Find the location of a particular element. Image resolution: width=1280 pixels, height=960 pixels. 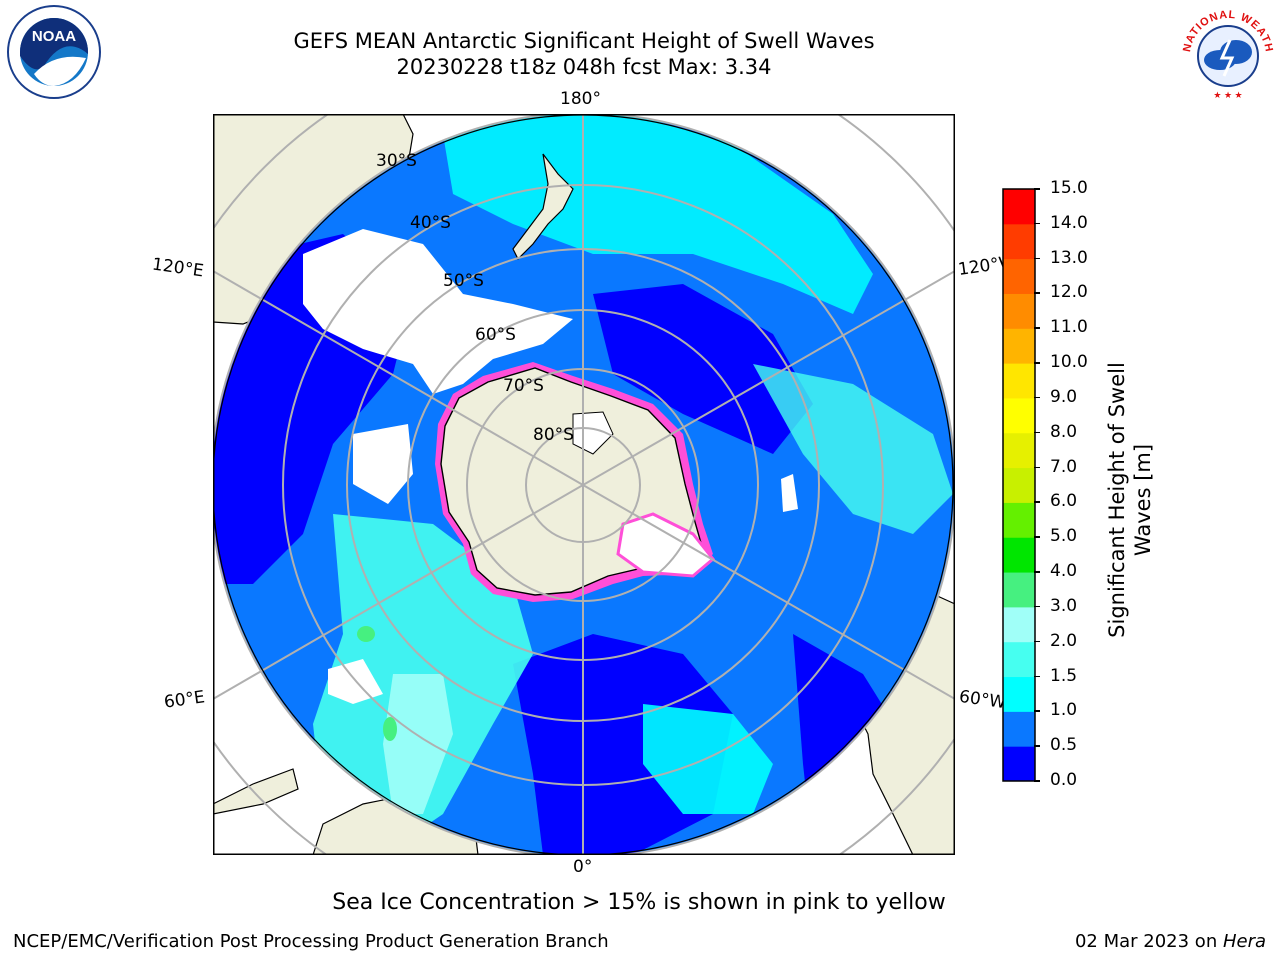

colorbar-tick-label: 4.0 is located at coordinates (1064, 571).